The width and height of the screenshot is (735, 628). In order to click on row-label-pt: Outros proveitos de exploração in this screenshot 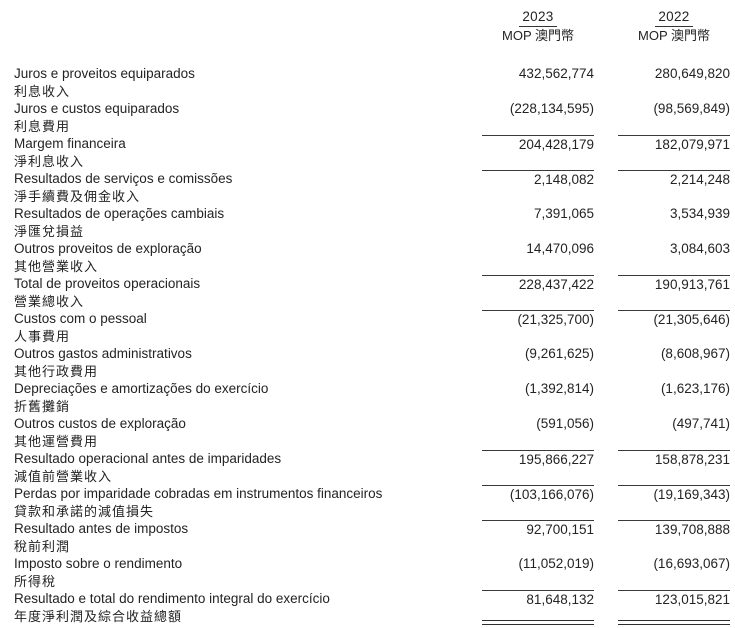, I will do `click(108, 248)`.